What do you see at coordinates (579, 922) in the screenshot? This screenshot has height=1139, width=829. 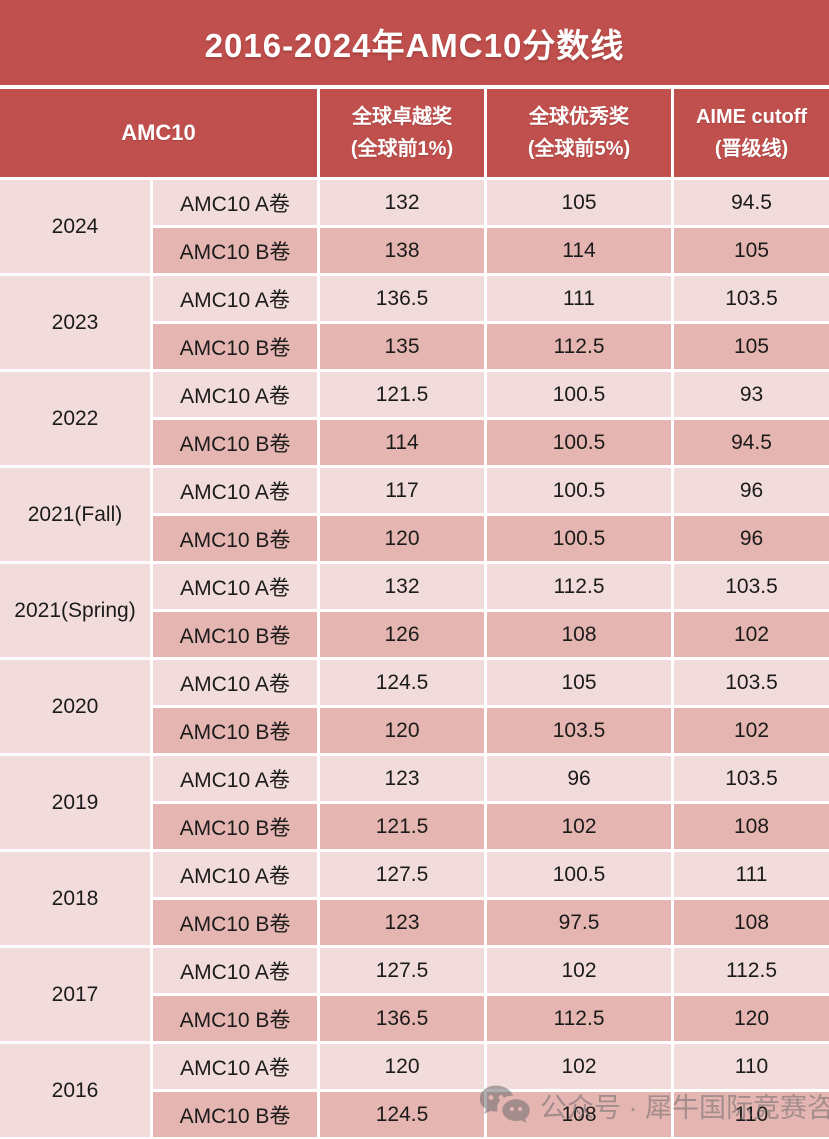 I see `score-cell: 97.5` at bounding box center [579, 922].